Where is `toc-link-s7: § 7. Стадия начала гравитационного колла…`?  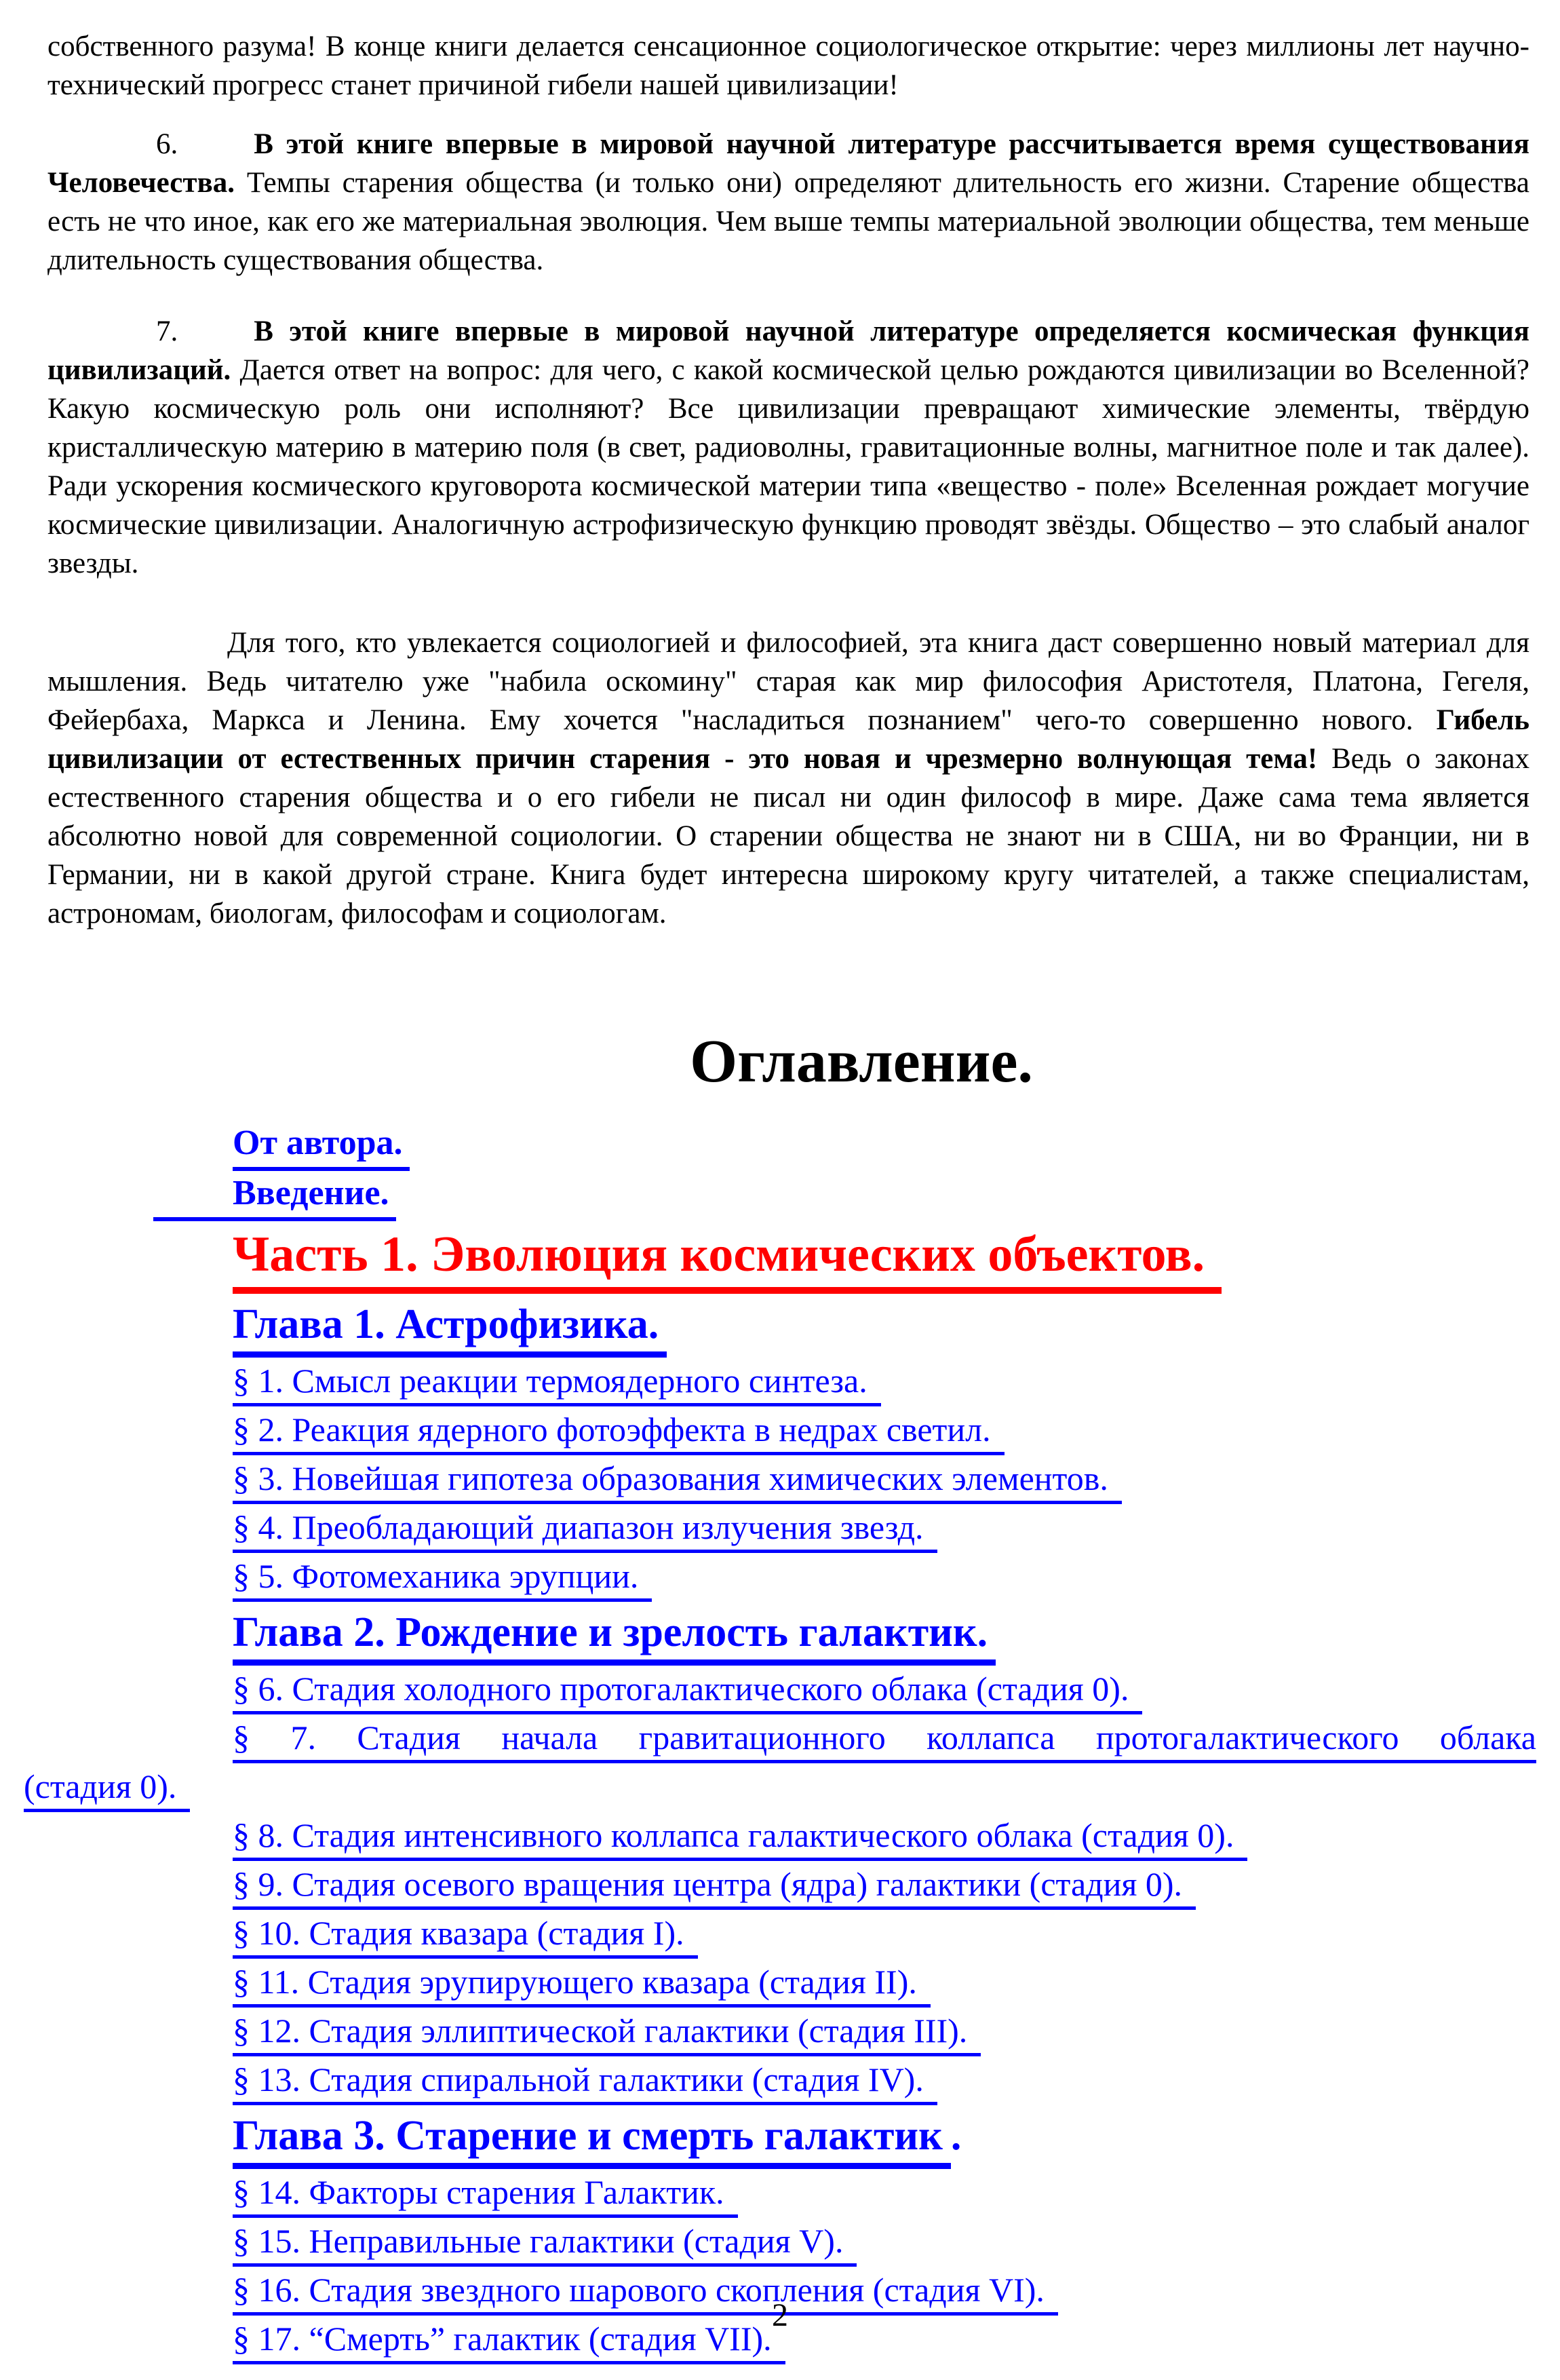 toc-link-s7: § 7. Стадия начала гравитационного колла… is located at coordinates (884, 1741).